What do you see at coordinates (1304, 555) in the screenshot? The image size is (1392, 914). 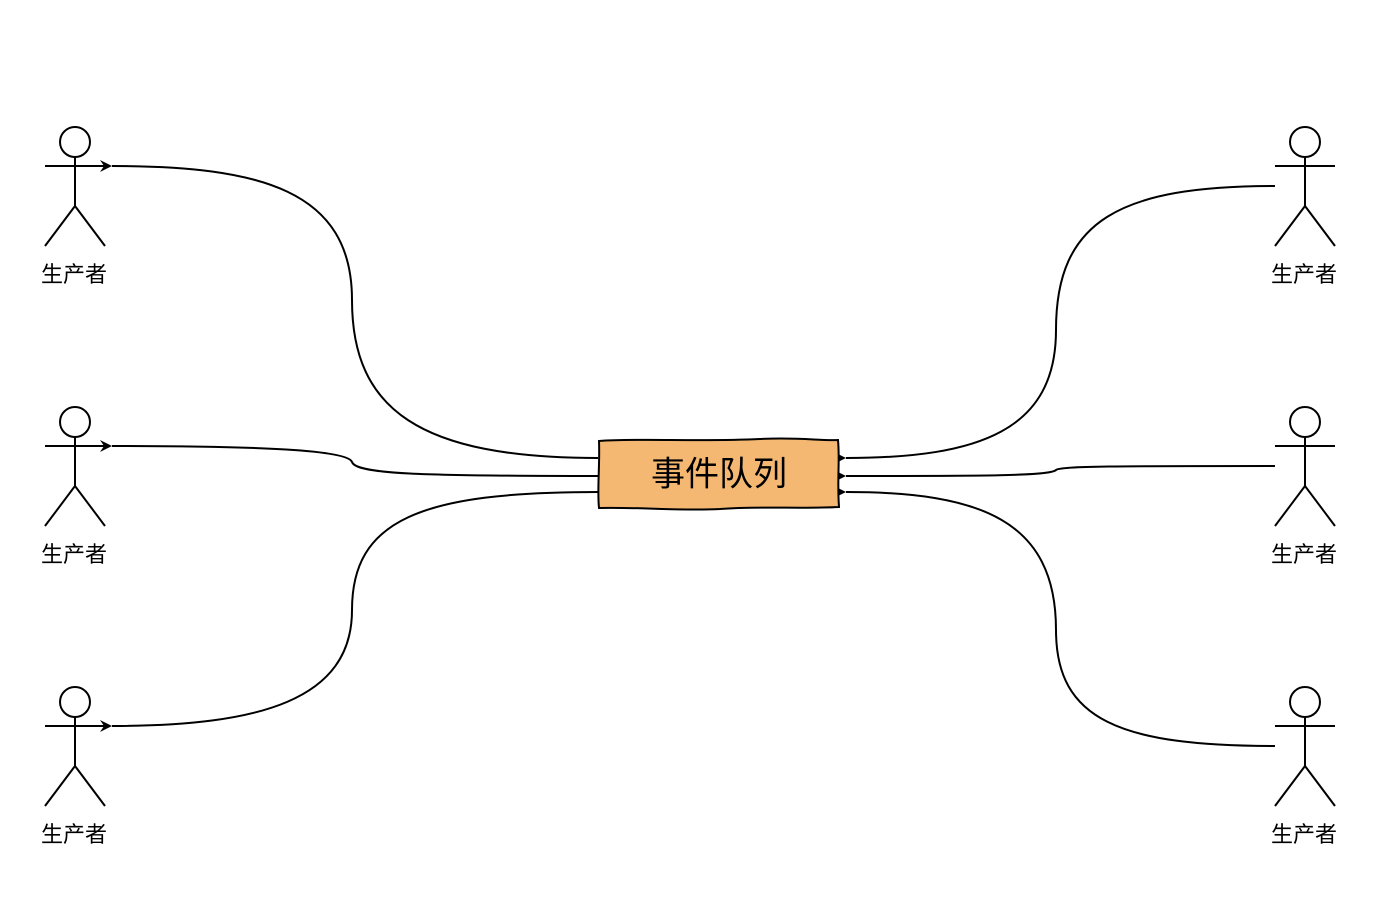 I see `actor-label-right-middle: 生产者` at bounding box center [1304, 555].